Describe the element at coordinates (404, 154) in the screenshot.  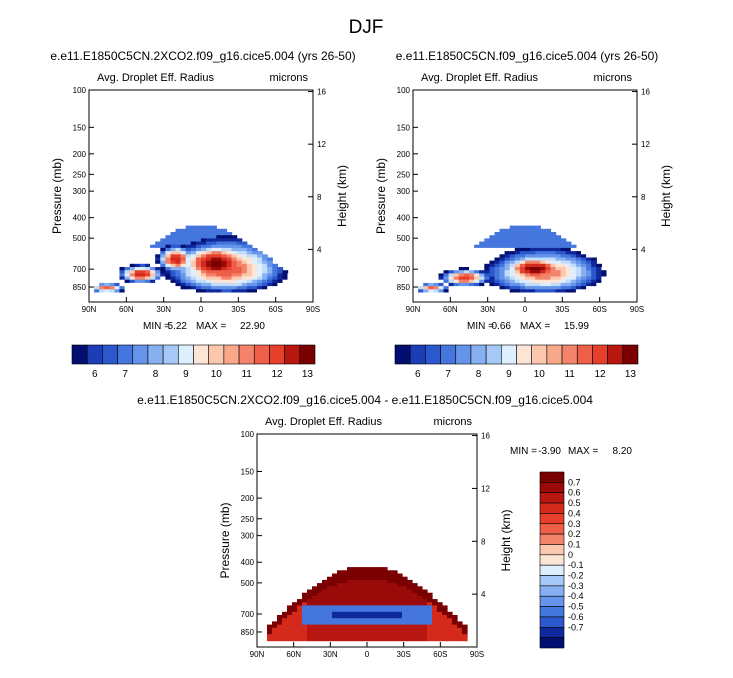
I see `y-tick-label: 200` at that location.